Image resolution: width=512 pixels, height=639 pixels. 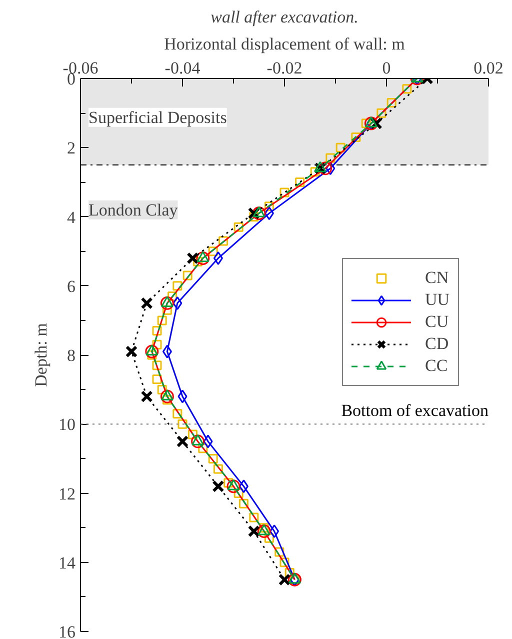 I want to click on y-axis-title: Depth: m, so click(x=41, y=355).